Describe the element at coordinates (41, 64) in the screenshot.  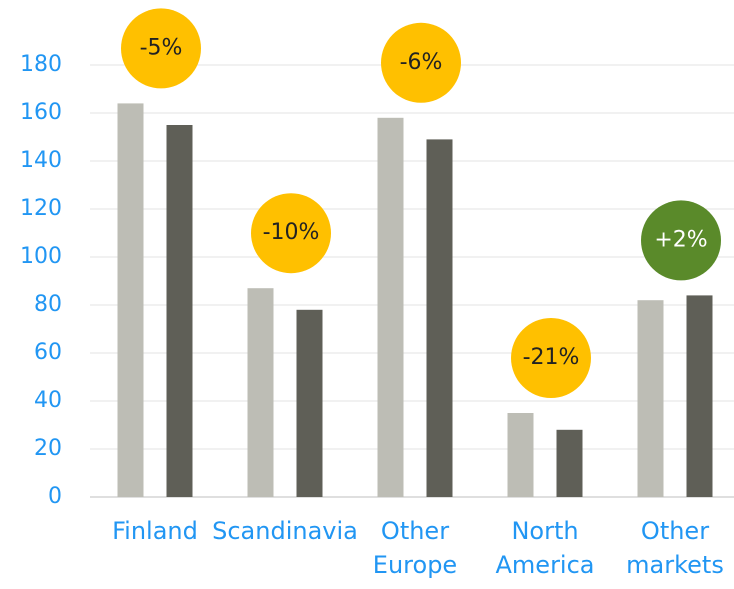
I see `y-tick-label: 180` at that location.